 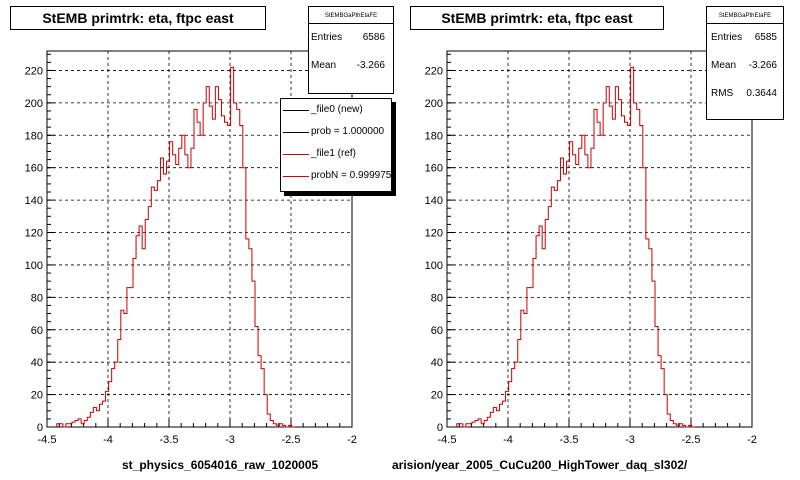 I want to click on legend-entry: prob = 1.000000, so click(x=336, y=132).